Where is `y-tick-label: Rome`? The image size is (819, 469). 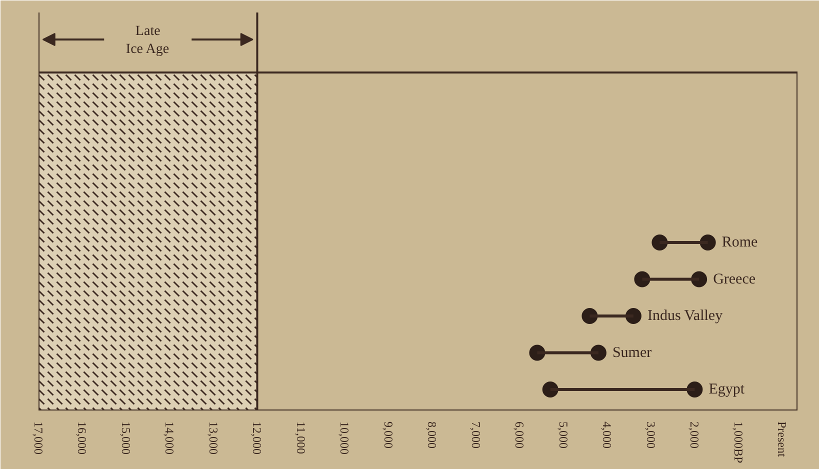
y-tick-label: Rome is located at coordinates (740, 242).